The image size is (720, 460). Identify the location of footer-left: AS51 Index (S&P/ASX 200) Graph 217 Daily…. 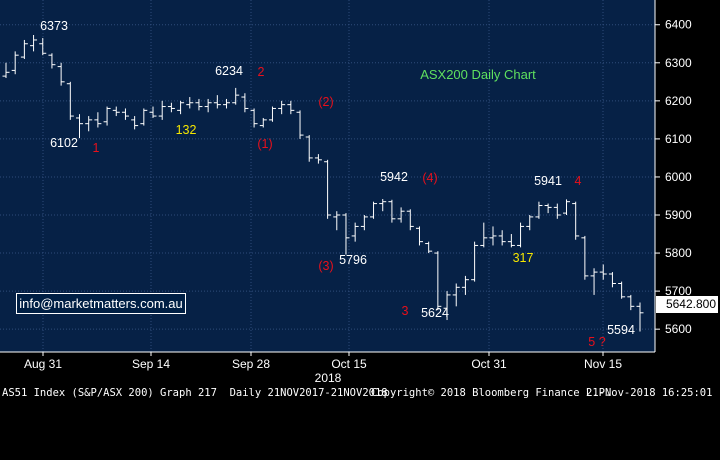
(195, 393).